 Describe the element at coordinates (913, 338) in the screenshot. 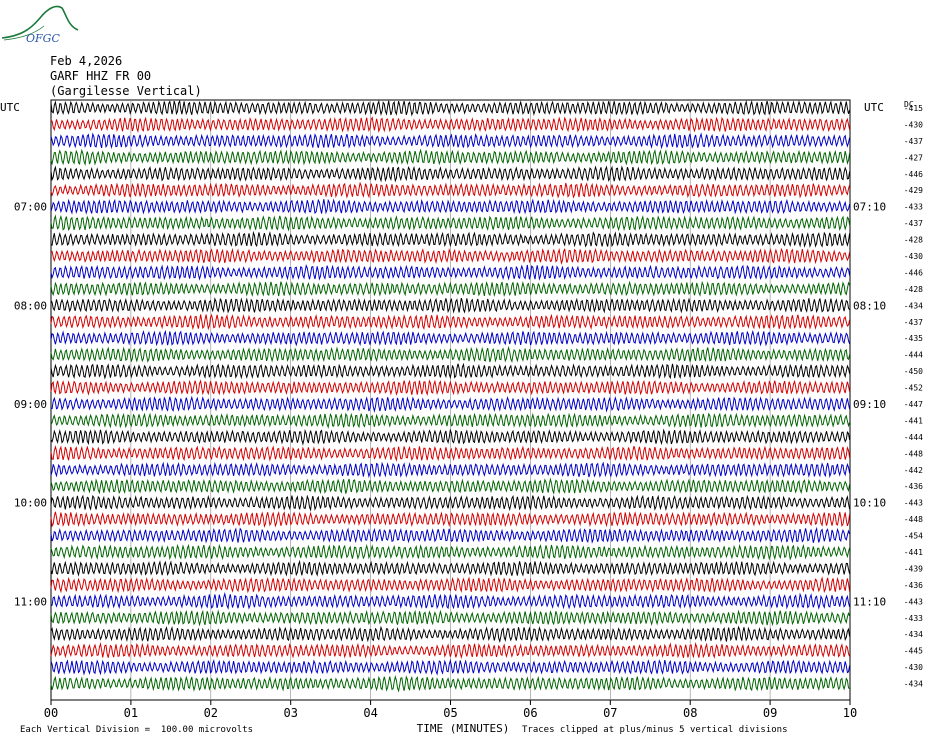

I see `dc-offset-label: -435` at that location.